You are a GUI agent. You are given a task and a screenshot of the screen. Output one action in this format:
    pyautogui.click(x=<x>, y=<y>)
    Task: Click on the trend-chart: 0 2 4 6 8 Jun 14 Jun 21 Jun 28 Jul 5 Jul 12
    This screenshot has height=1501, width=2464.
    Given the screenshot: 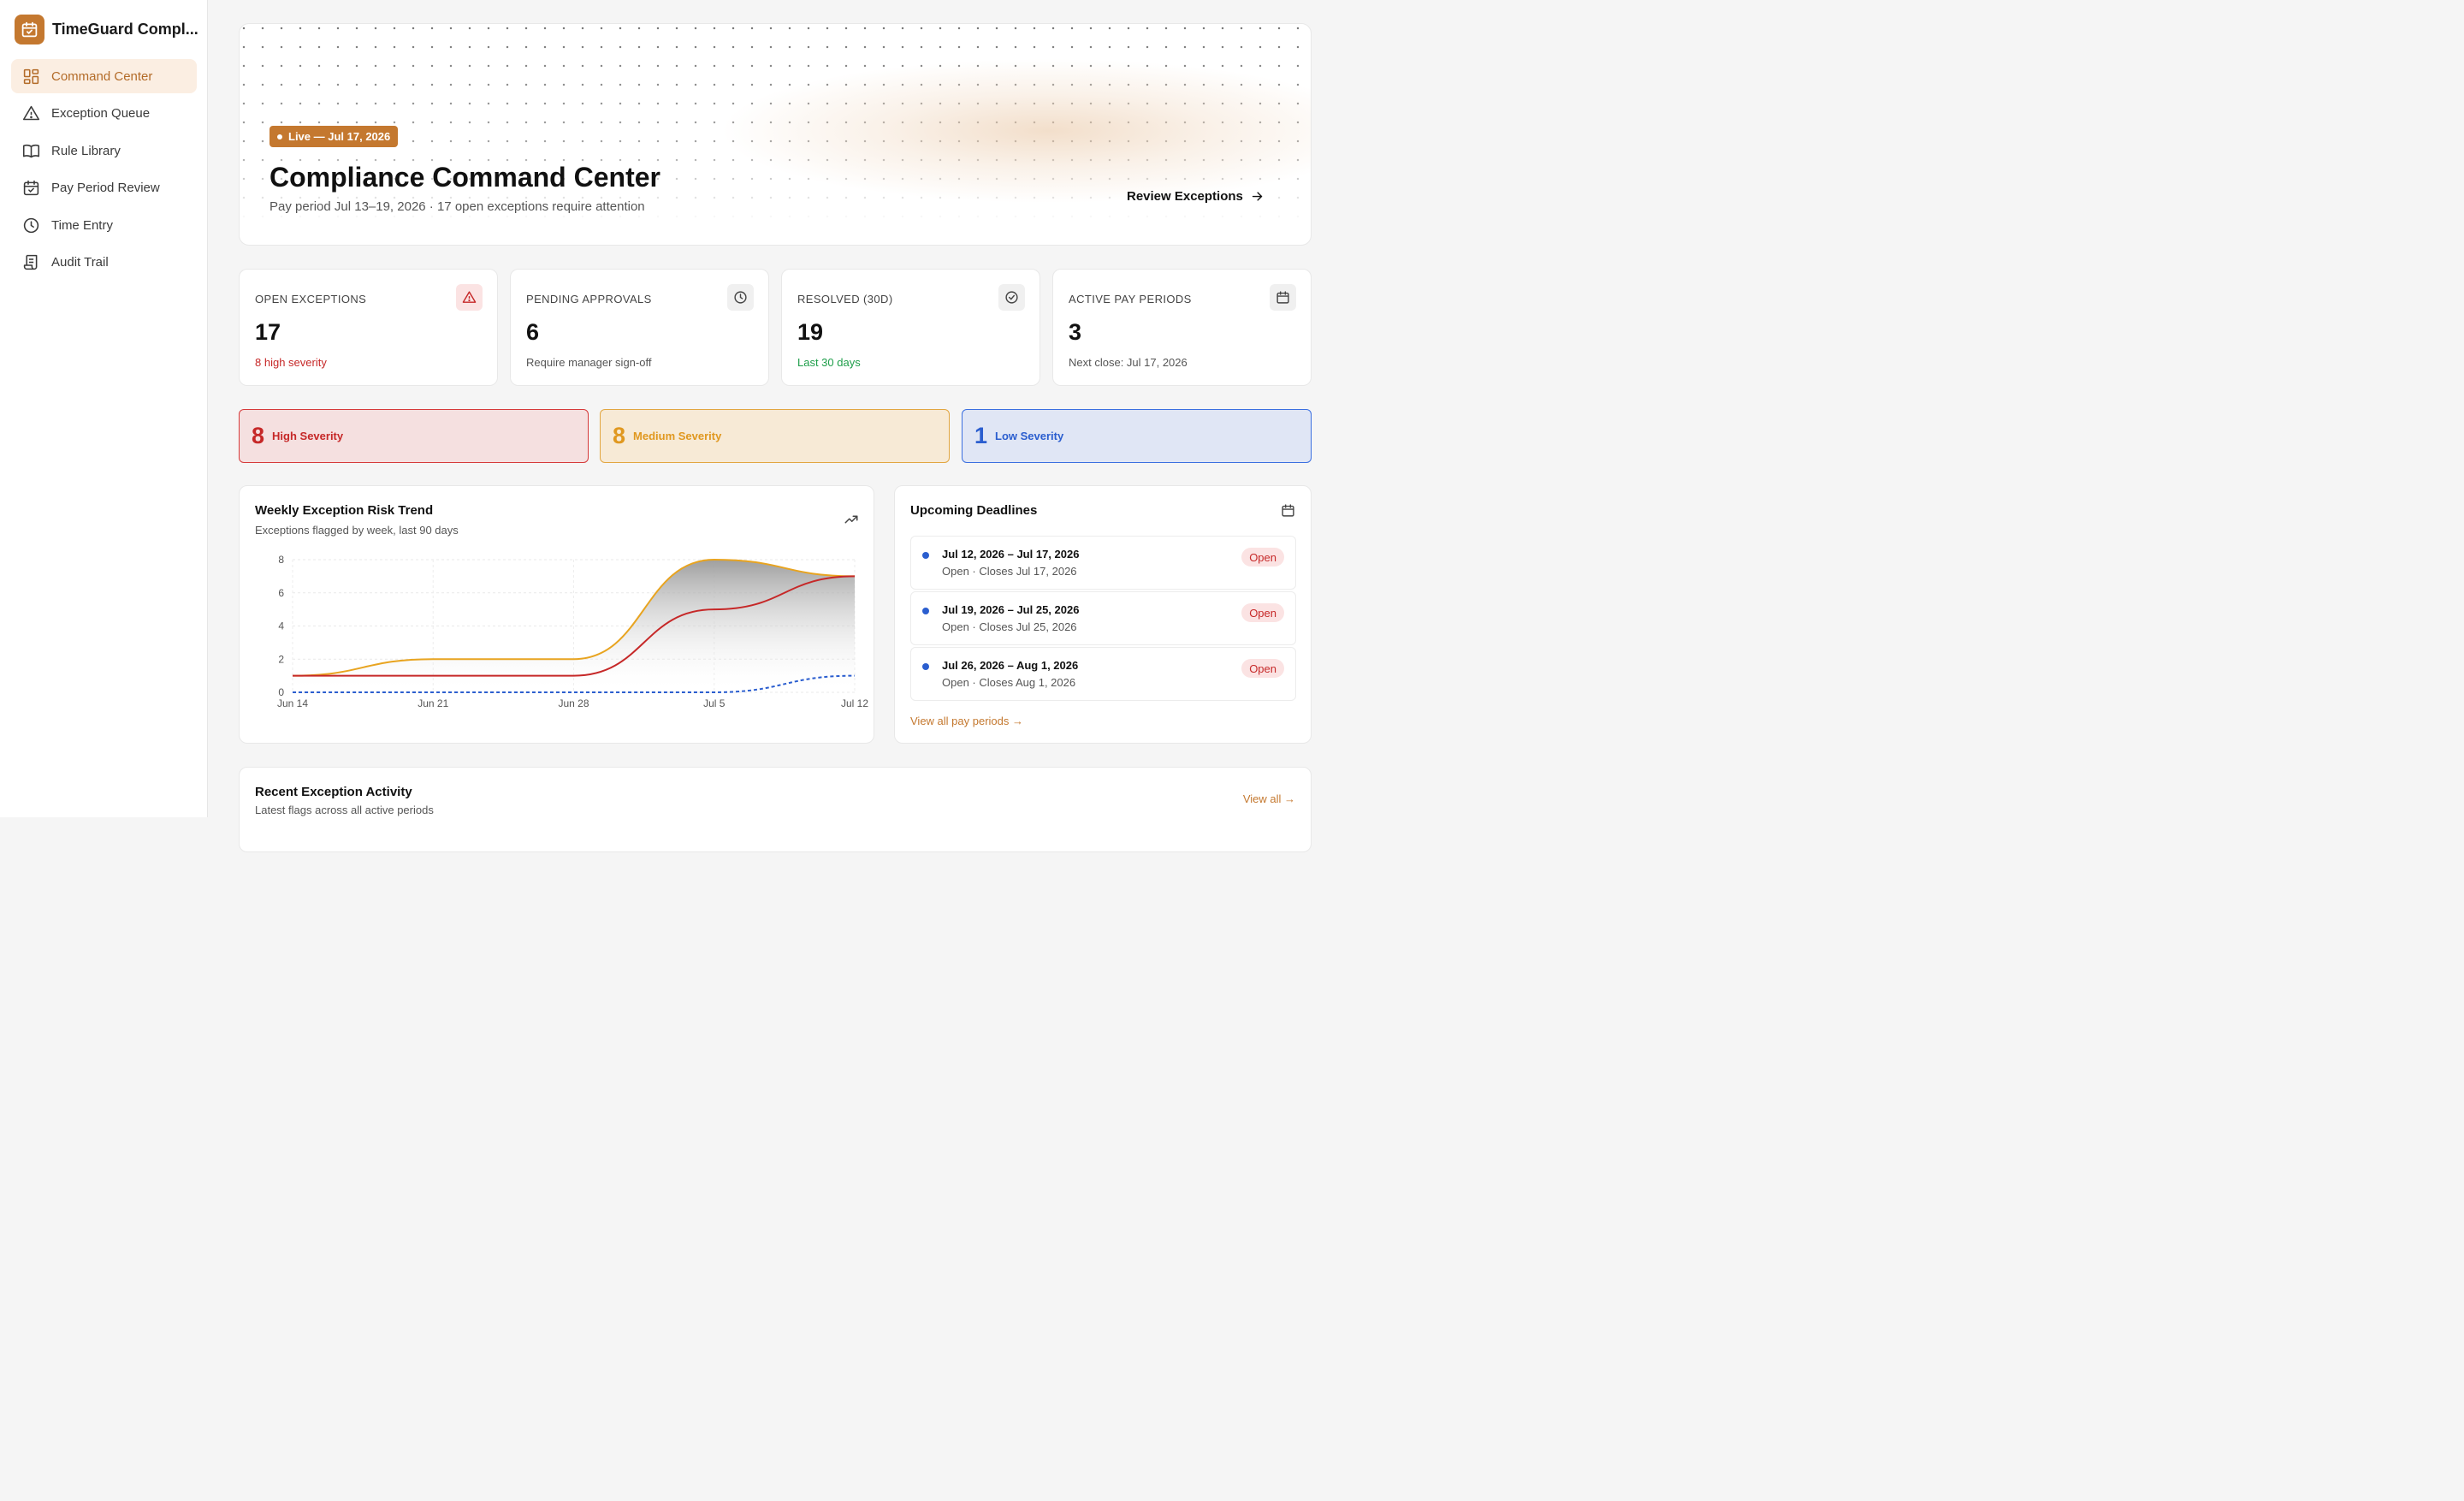 What is the action you would take?
    pyautogui.click(x=572, y=631)
    